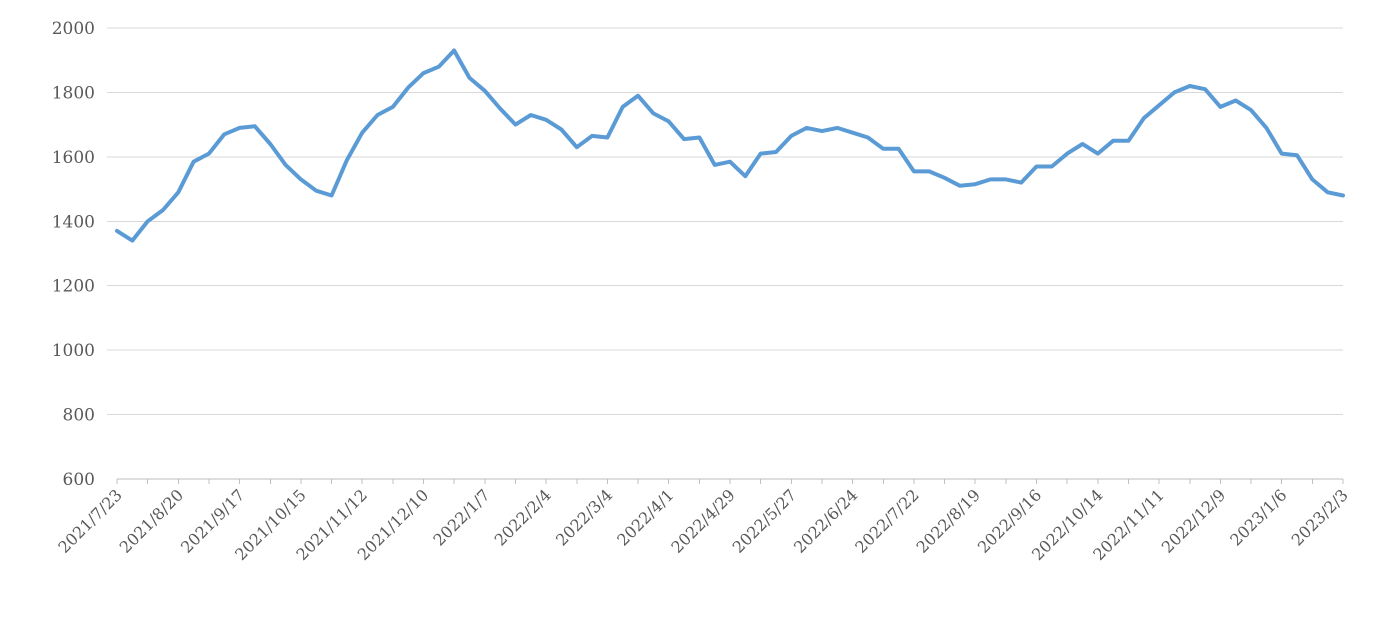  Describe the element at coordinates (764, 520) in the screenshot. I see `svg-text: 2022/5/27` at that location.